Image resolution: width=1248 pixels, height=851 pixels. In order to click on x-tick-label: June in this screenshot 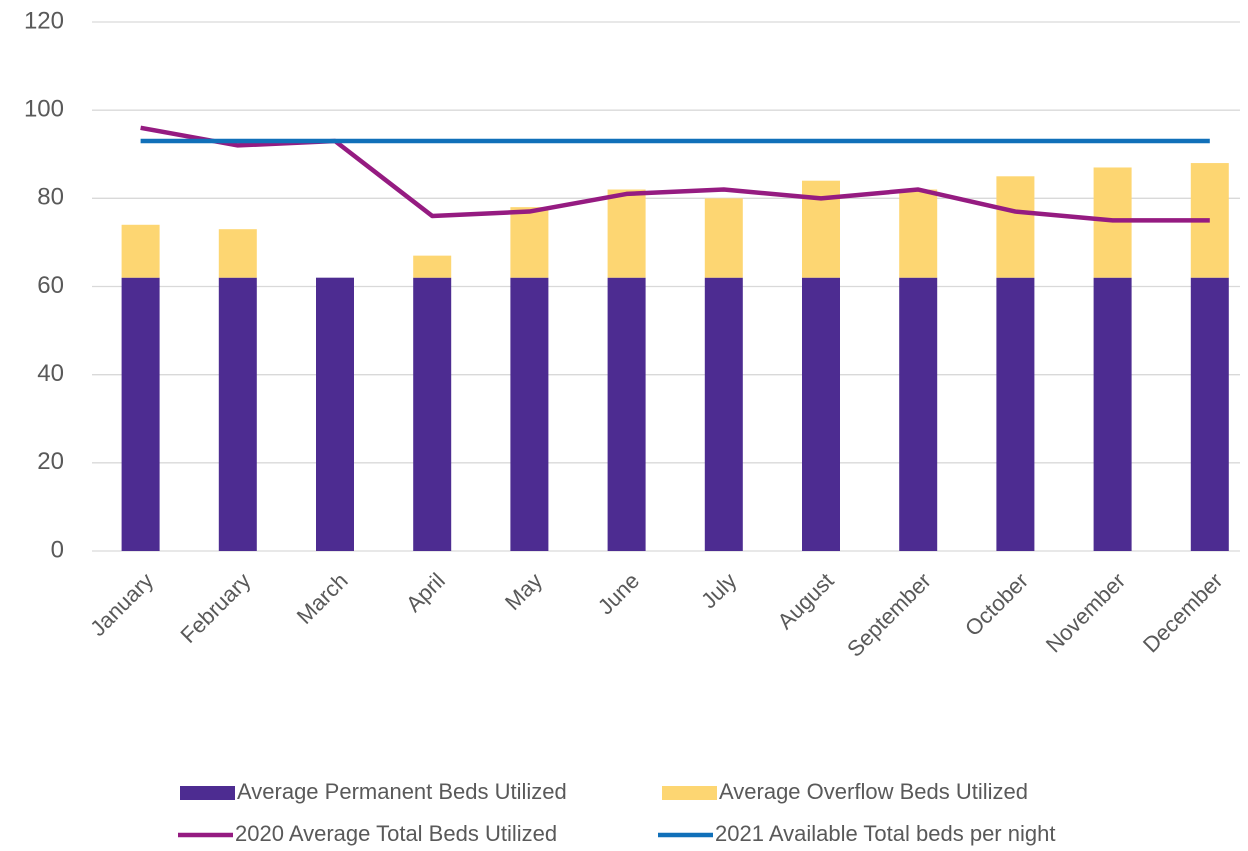, I will do `click(618, 593)`.